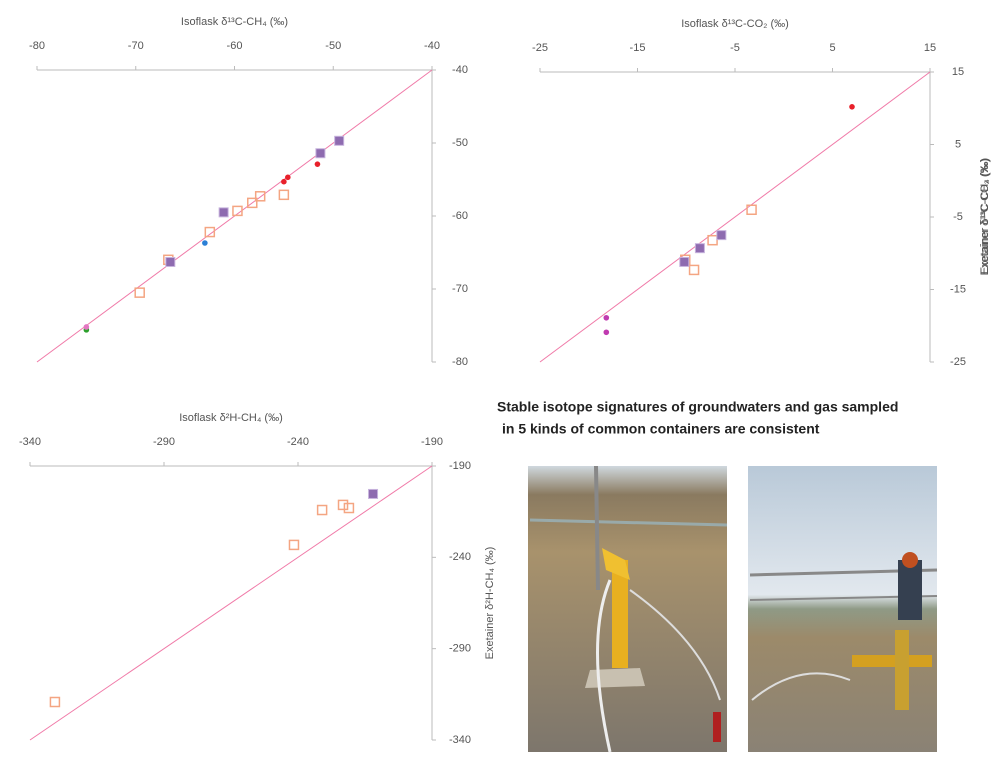 The width and height of the screenshot is (1000, 758). I want to click on photo-bore, so click(628, 609).